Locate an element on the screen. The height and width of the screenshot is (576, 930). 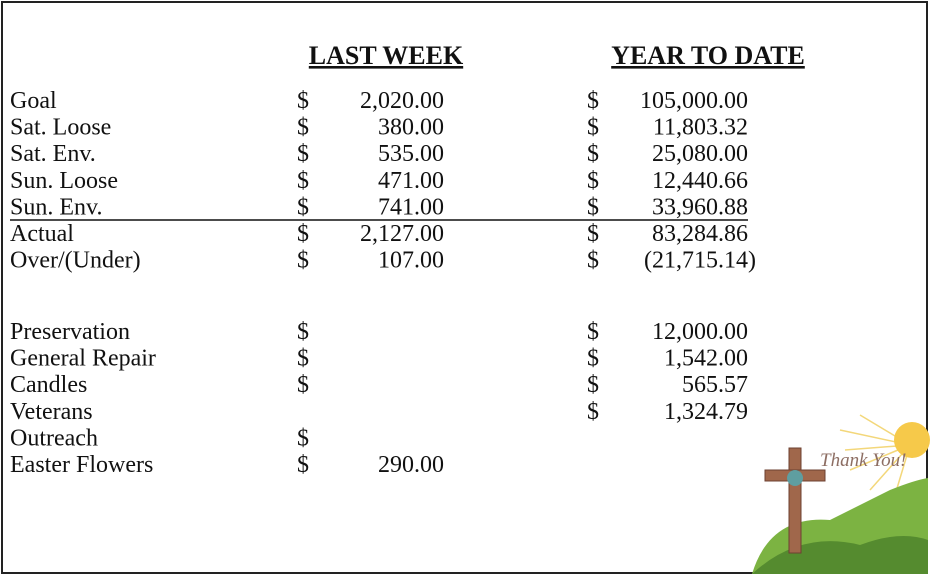
row-label: Sun. Loose is located at coordinates (64, 181).